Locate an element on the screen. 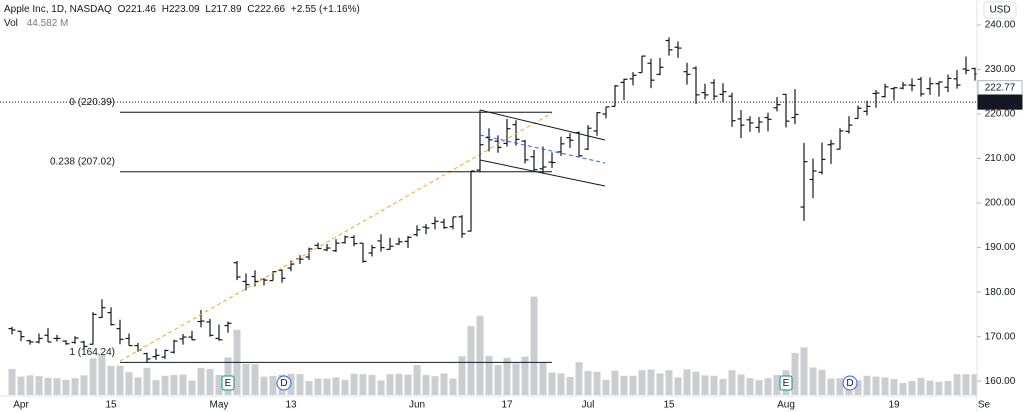 Image resolution: width=1024 pixels, height=412 pixels. symbol: Apple Inc, 1D, NASDAQ is located at coordinates (58, 9).